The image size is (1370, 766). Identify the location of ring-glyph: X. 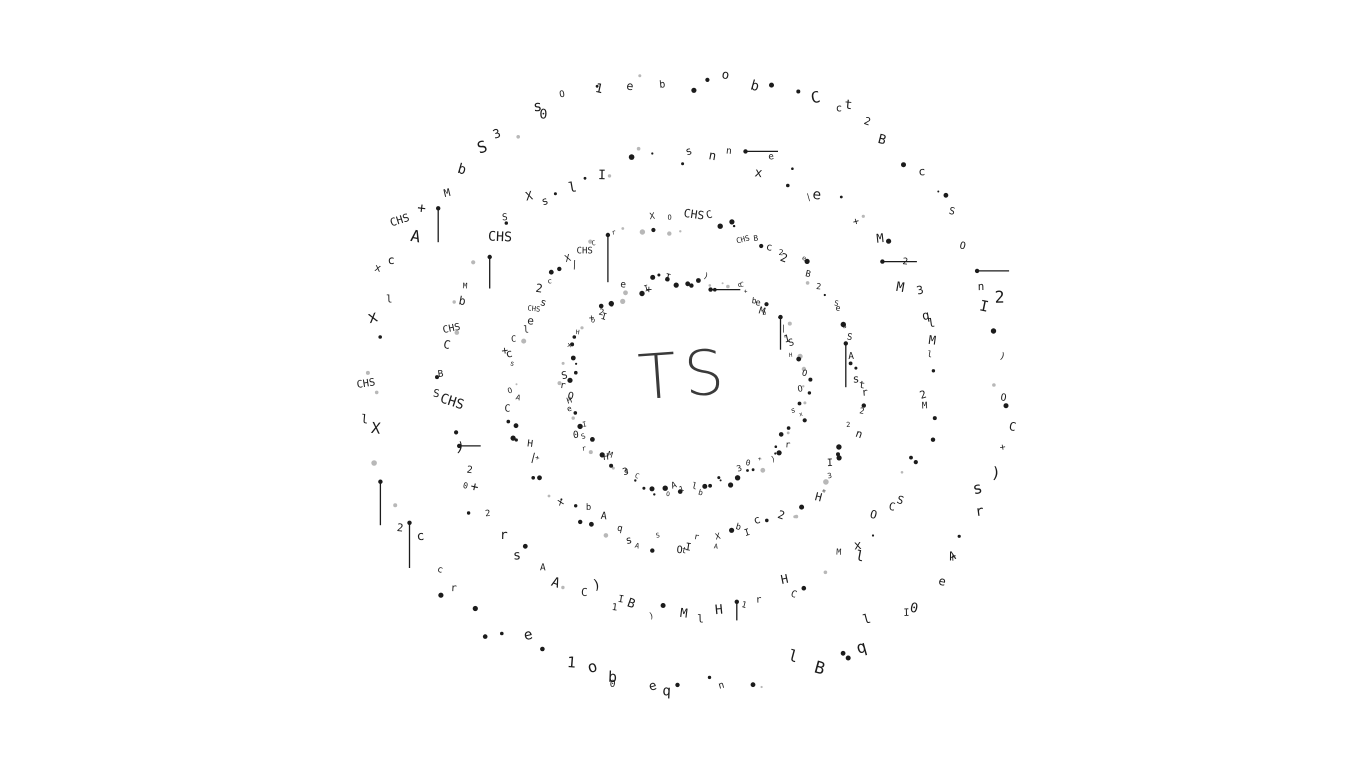
(652, 217).